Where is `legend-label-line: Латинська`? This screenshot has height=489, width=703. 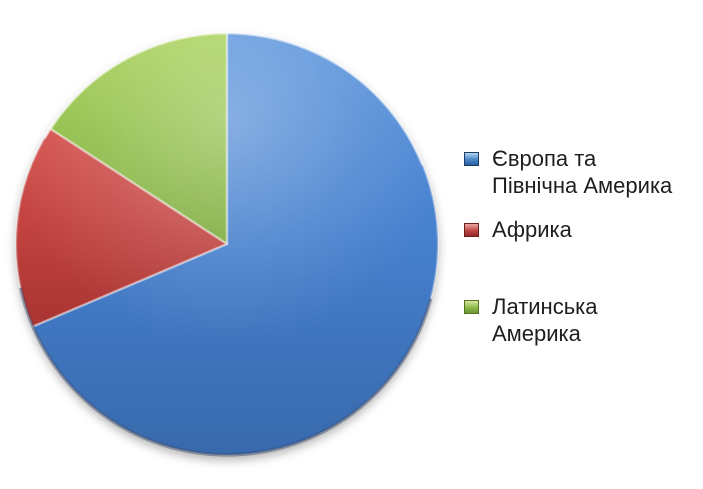
legend-label-line: Латинська is located at coordinates (545, 306).